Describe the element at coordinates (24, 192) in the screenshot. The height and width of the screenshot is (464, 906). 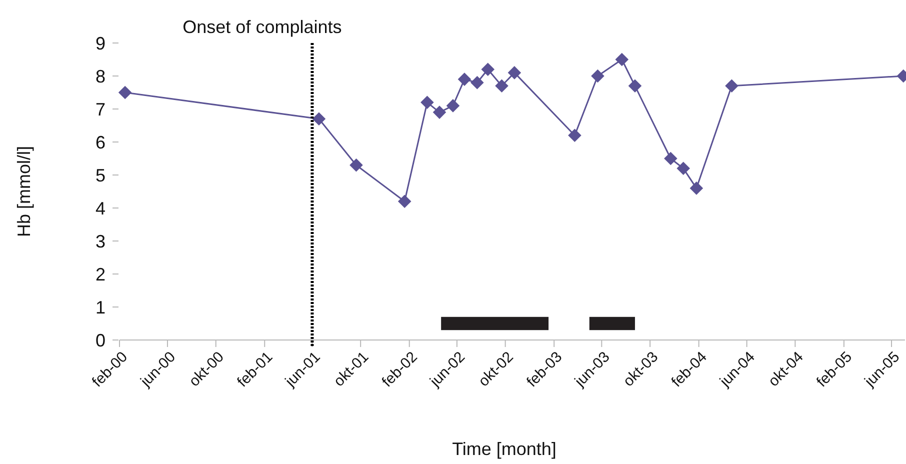
I see `y-axis-title: Hb [mmol/l]` at that location.